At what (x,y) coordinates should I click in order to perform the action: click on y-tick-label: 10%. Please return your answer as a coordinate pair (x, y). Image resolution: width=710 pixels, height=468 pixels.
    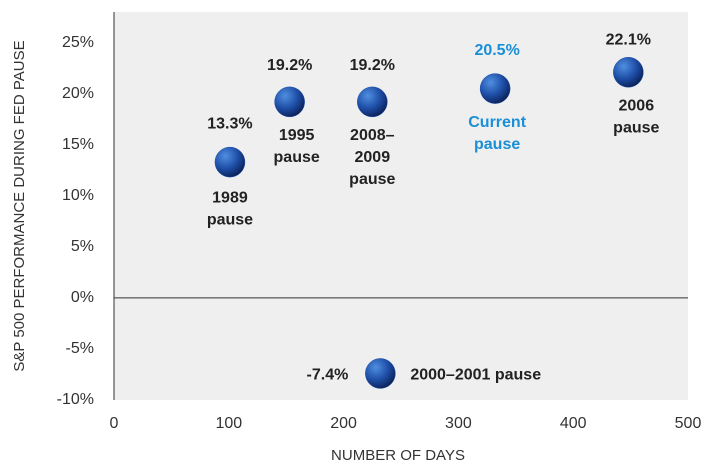
    Looking at the image, I should click on (78, 195).